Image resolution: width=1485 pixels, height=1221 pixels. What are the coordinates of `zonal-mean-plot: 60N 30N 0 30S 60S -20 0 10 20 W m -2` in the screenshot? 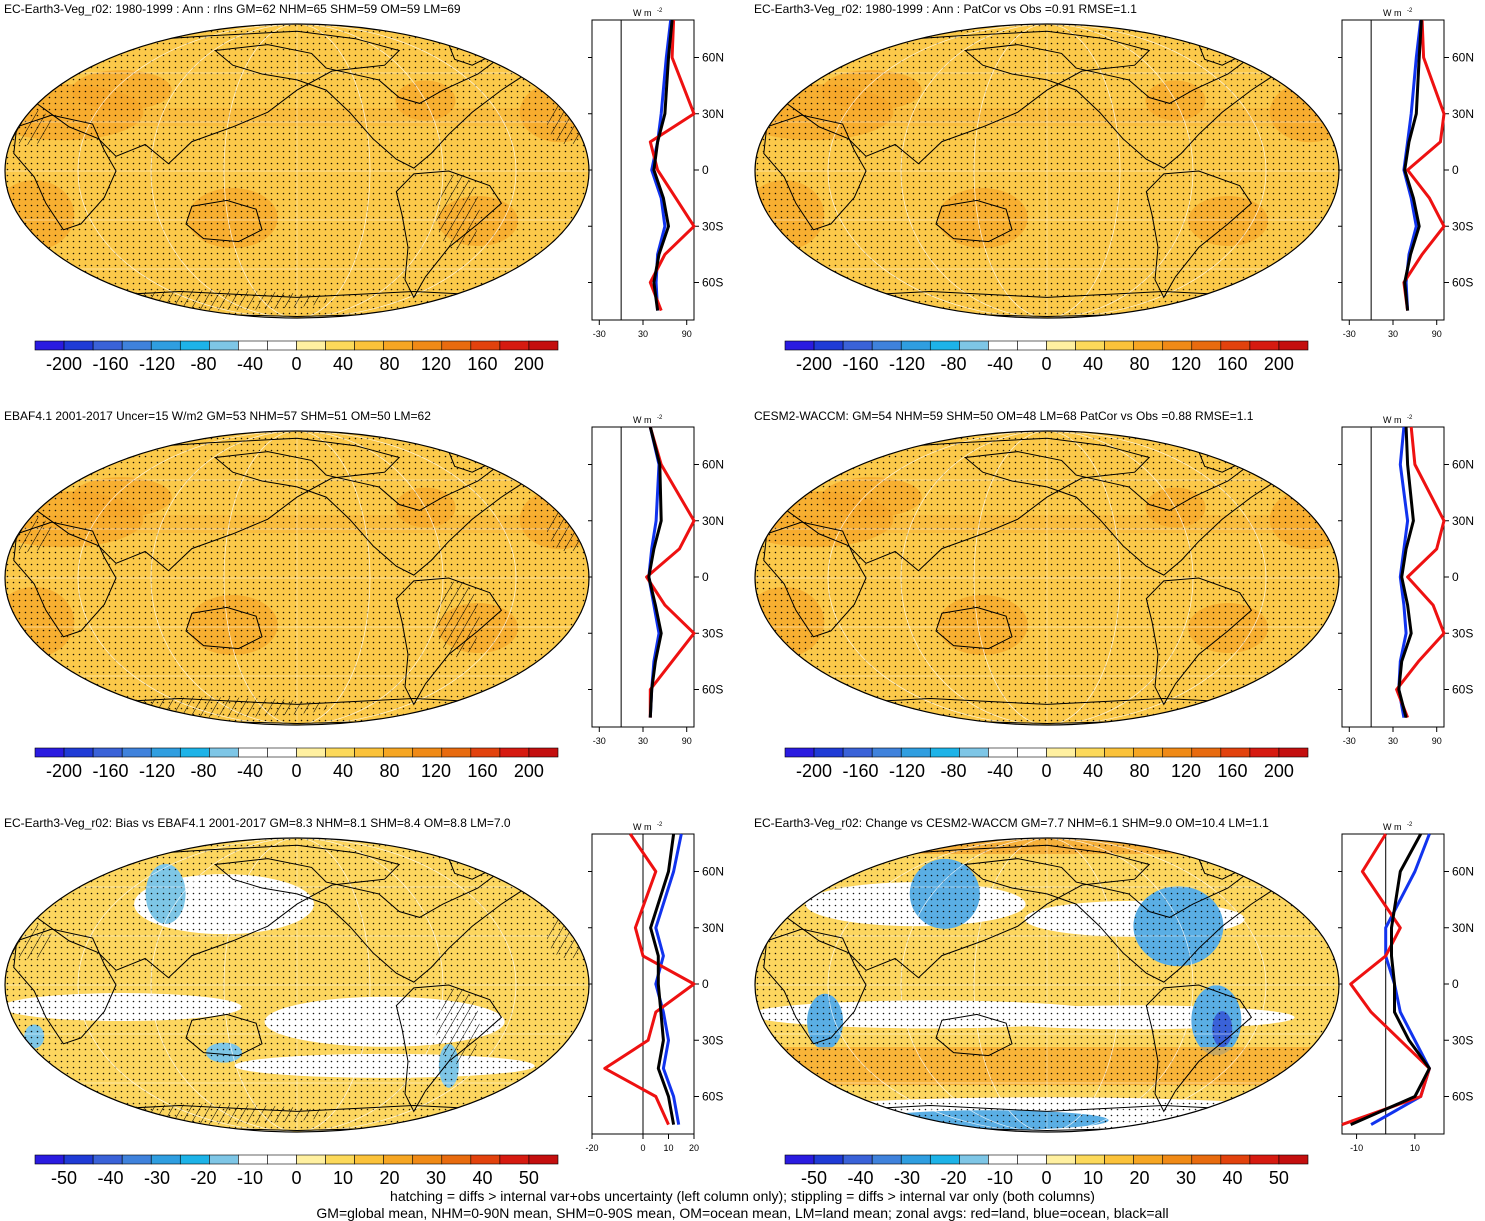 It's located at (654, 987).